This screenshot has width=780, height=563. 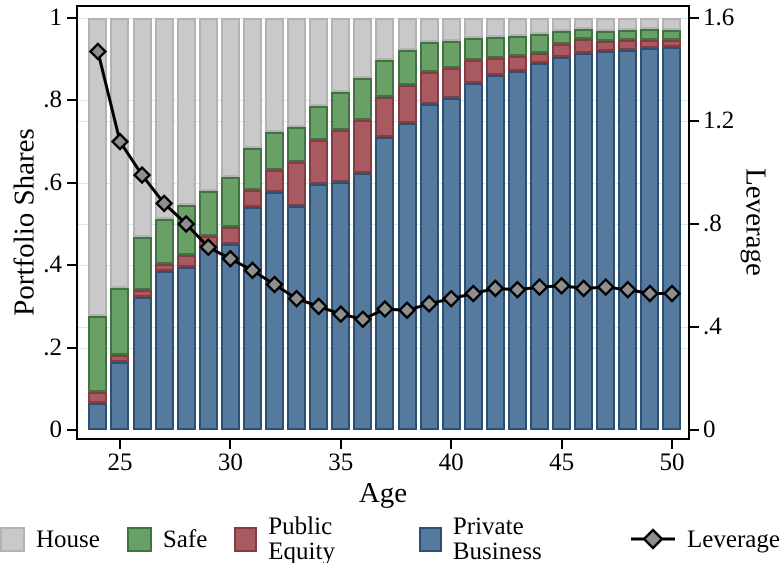 What do you see at coordinates (712, 326) in the screenshot?
I see `right-axis-tick-label: .4` at bounding box center [712, 326].